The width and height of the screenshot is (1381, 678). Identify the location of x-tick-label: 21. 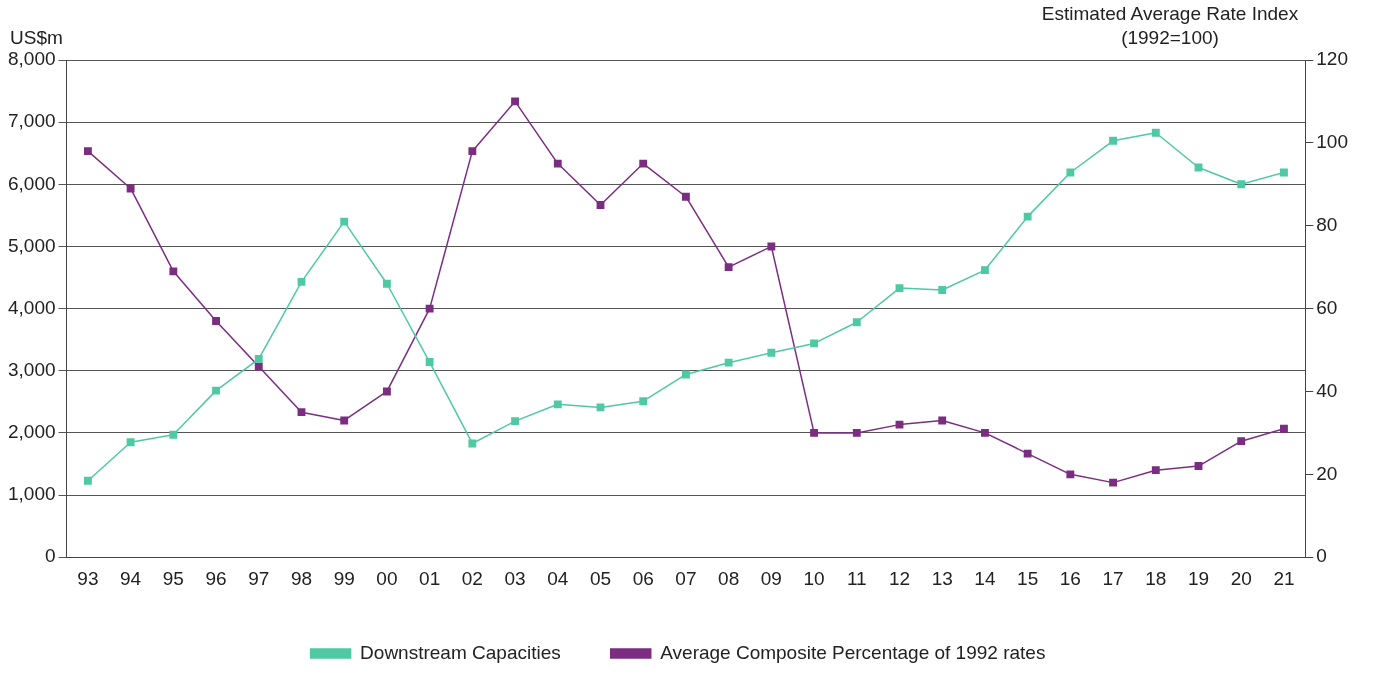
(1284, 578).